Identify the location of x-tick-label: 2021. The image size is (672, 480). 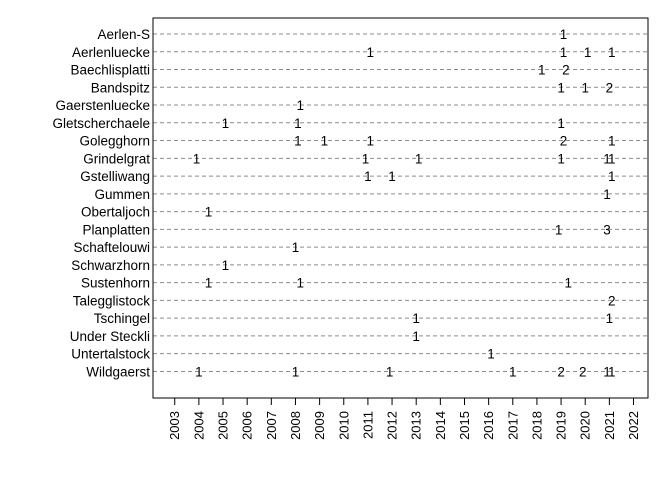
(609, 425).